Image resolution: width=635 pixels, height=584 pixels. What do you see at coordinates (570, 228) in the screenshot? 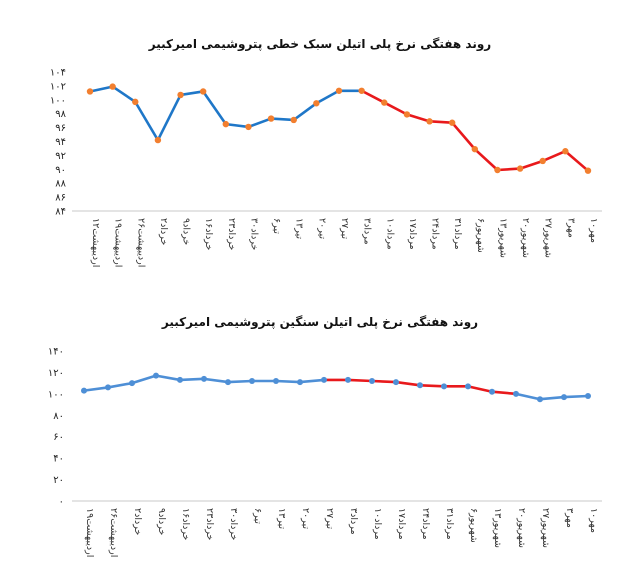
I see `chart-1-x-tick-label: ۳مهر` at bounding box center [570, 228].